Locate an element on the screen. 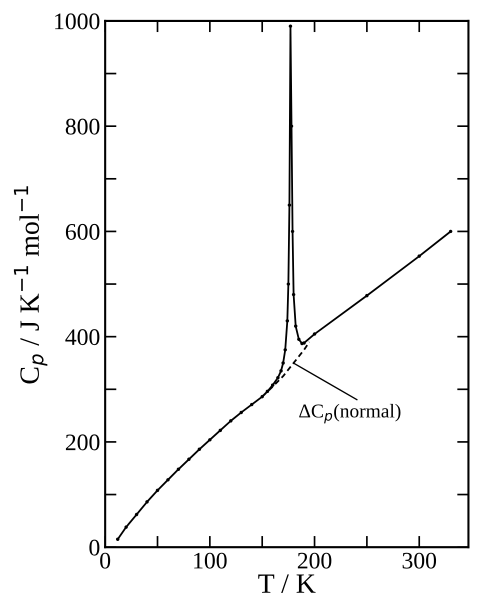 The width and height of the screenshot is (478, 598). y-tick-label: 800 is located at coordinates (83, 126).